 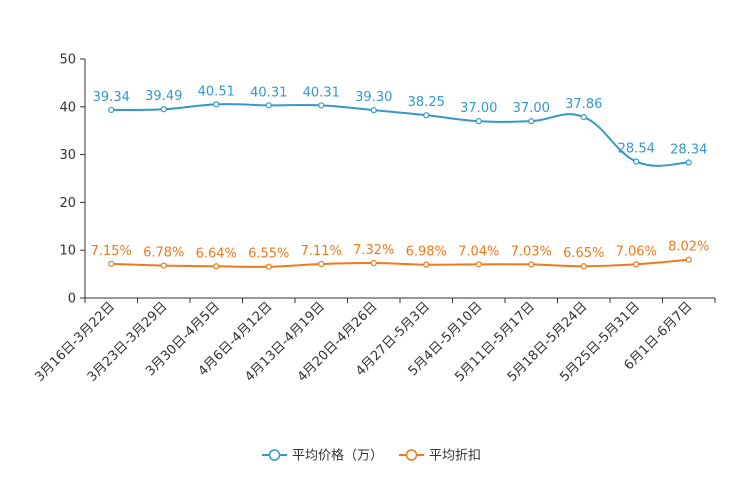 What do you see at coordinates (67, 107) in the screenshot?
I see `y-tick-label: 40` at bounding box center [67, 107].